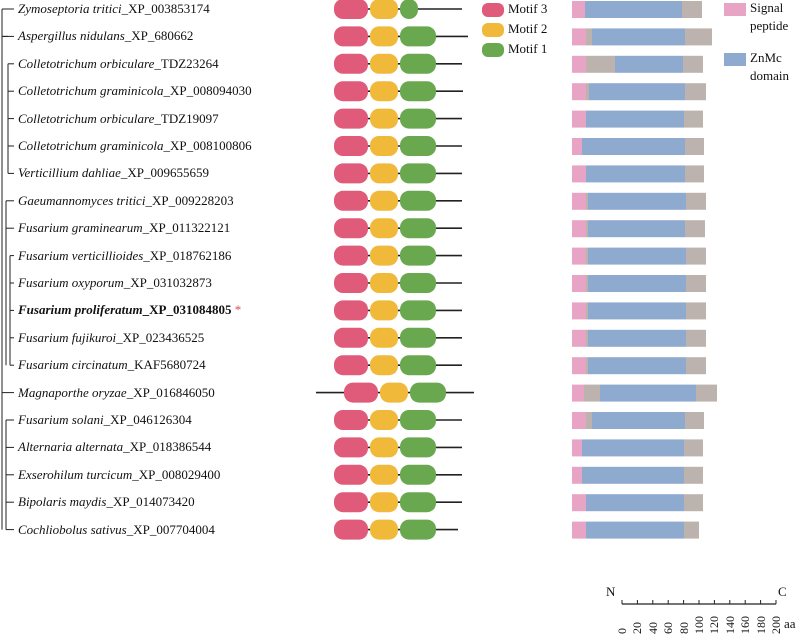  I want to click on accession-id: _XP_009655659, so click(165, 173).